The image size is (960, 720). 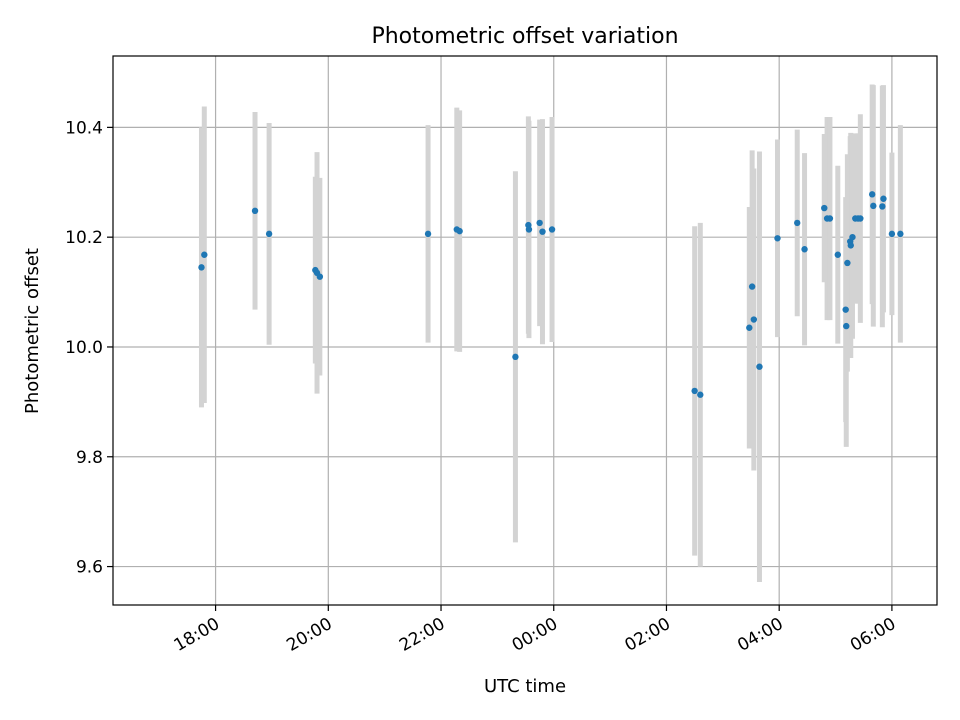 I want to click on y-tick-label: 9.8, so click(x=89, y=458).